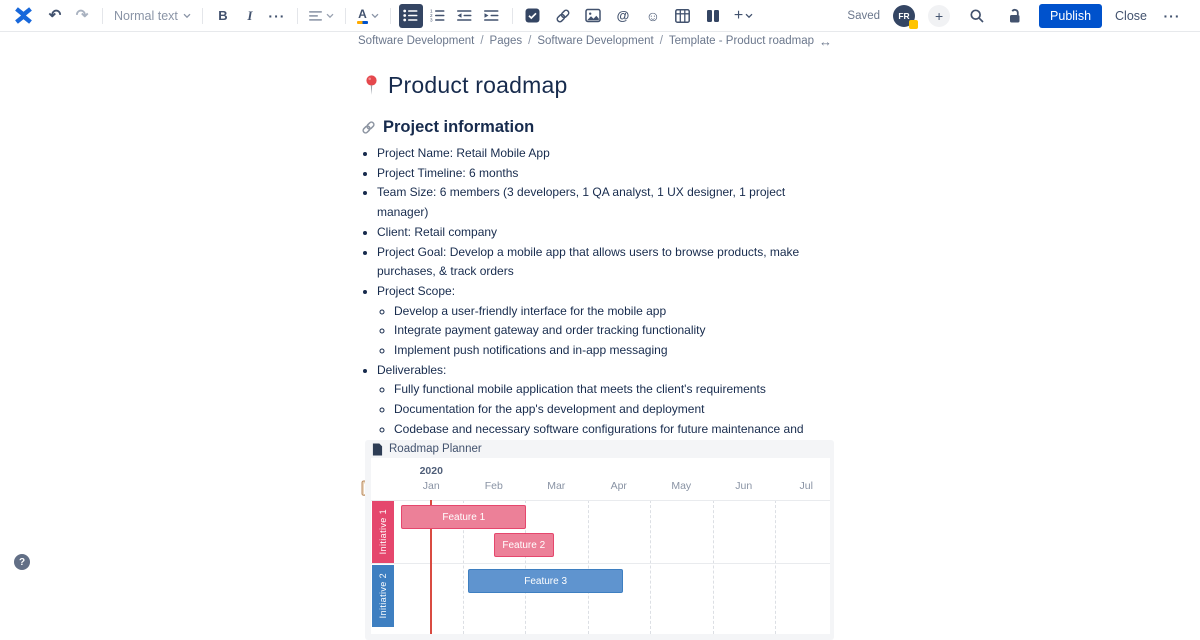  I want to click on indent-button, so click(492, 16).